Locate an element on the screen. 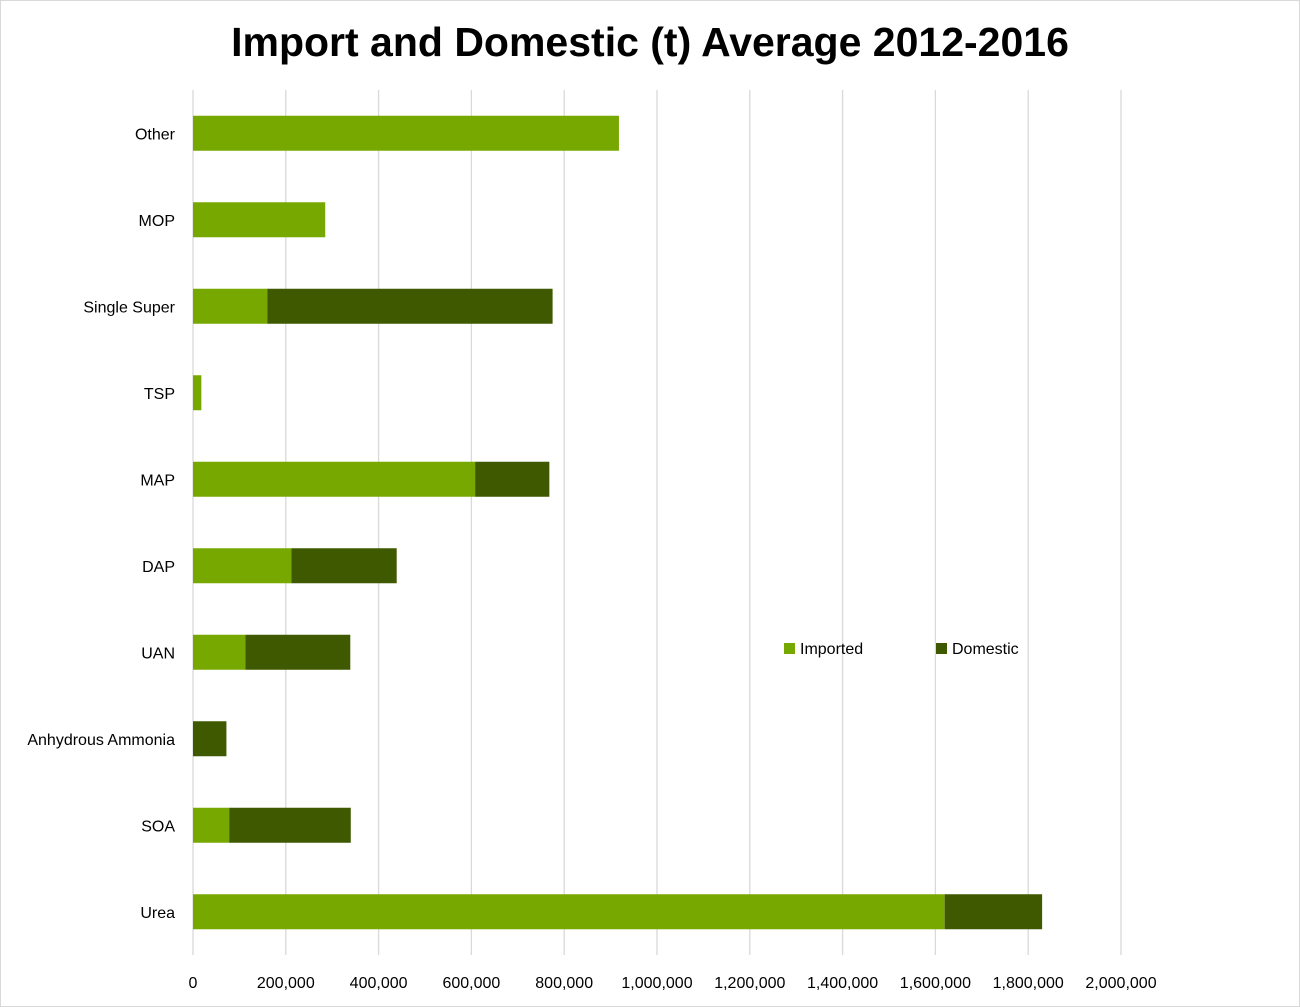 The height and width of the screenshot is (1007, 1300). category-label: TSP is located at coordinates (159, 394).